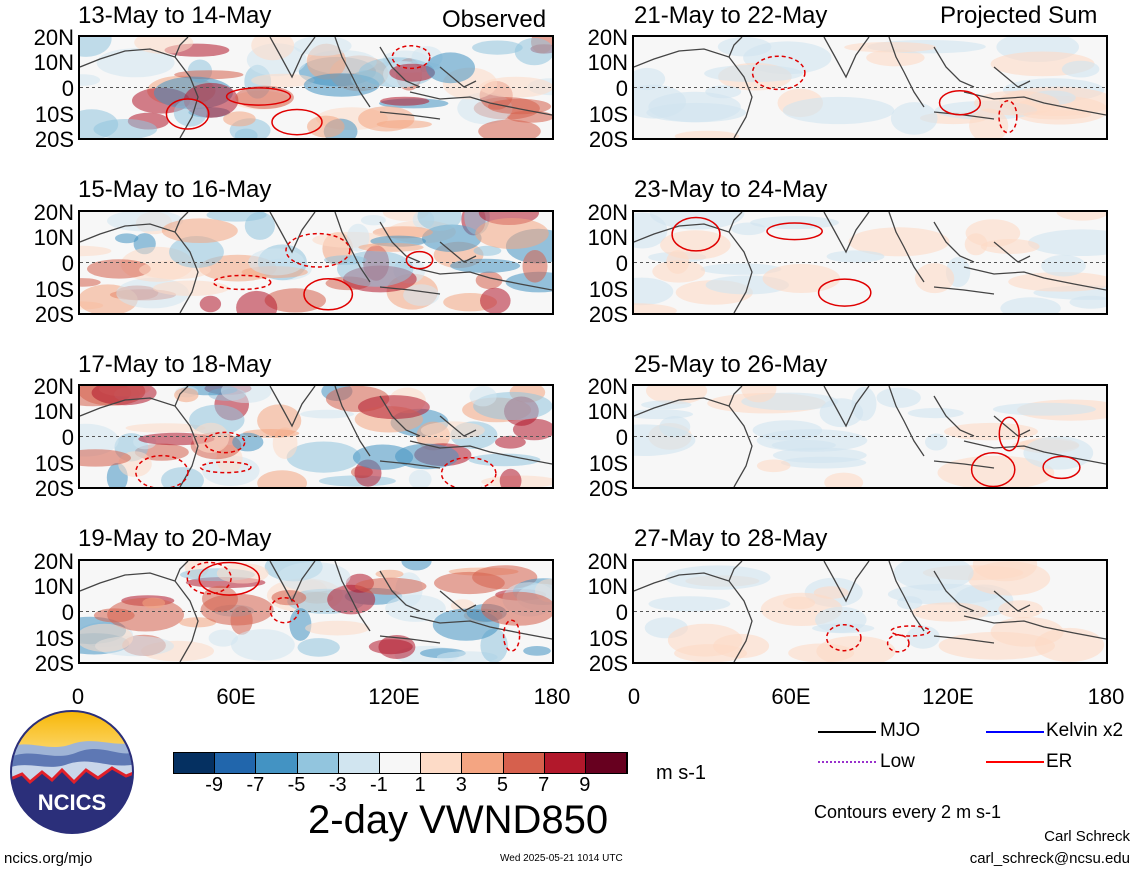  Describe the element at coordinates (1085, 730) in the screenshot. I see `legend-kelvin: Kelvin x2` at that location.